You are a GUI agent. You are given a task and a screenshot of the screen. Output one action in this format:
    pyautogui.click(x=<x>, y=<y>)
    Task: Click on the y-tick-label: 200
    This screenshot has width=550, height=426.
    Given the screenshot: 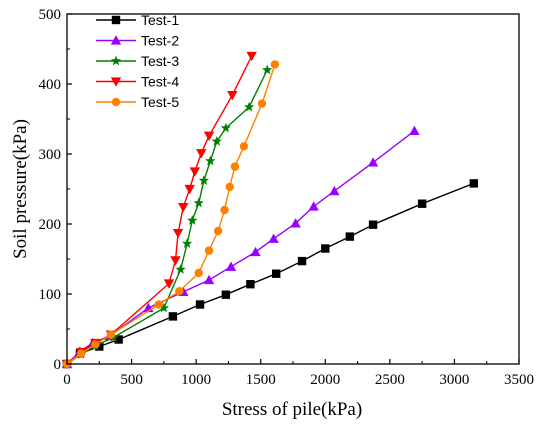 What is the action you would take?
    pyautogui.click(x=50, y=225)
    